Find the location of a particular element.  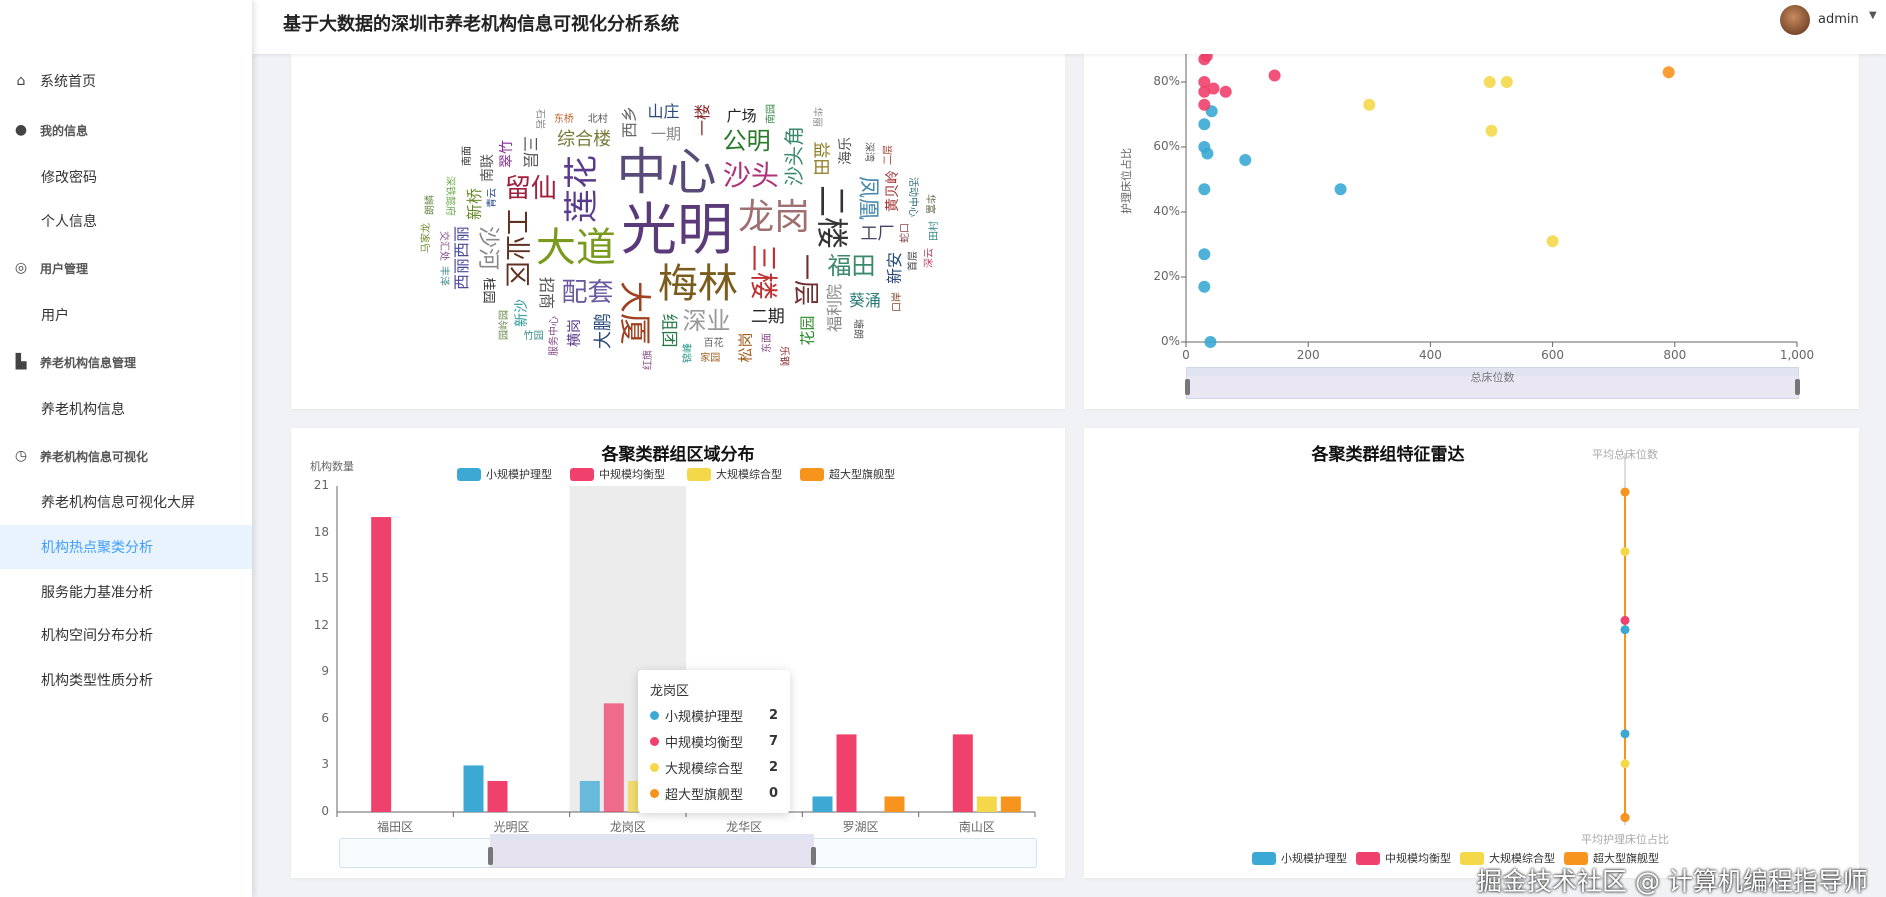

wordcloud-word: 二层 is located at coordinates (889, 154).